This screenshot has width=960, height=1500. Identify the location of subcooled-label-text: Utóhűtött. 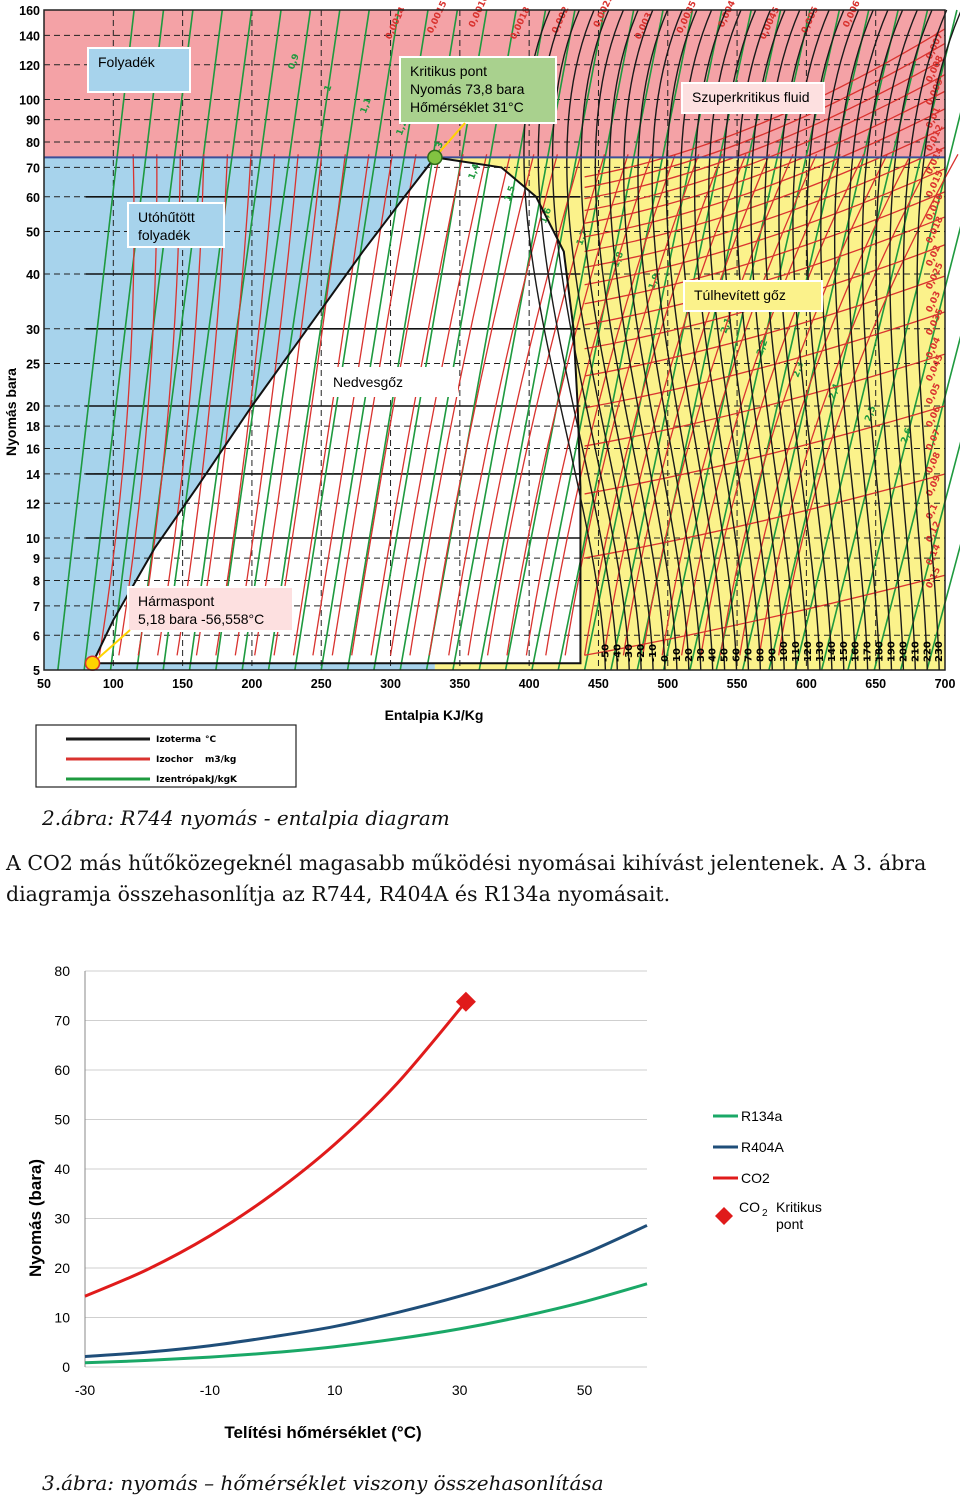
(166, 217).